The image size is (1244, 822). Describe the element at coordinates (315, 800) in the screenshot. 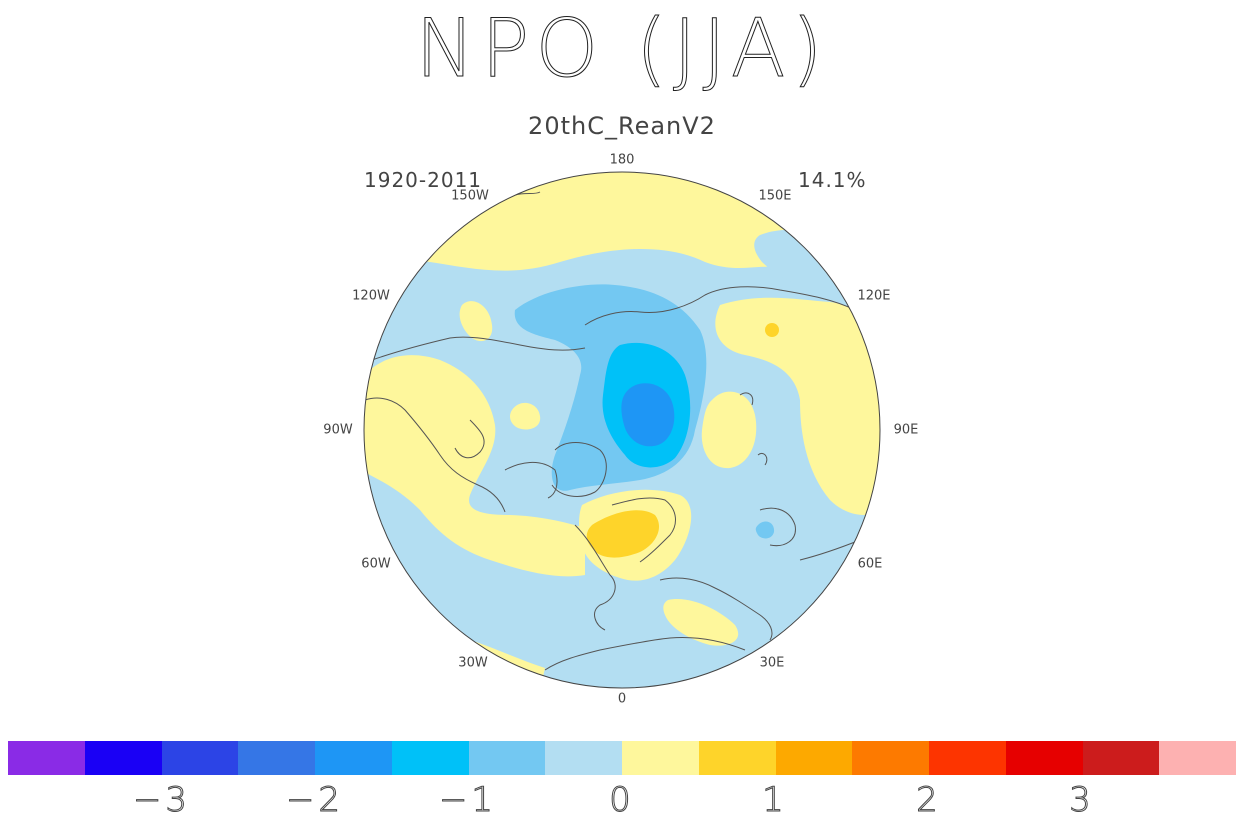

I see `colorbar-tick-label: −2` at that location.